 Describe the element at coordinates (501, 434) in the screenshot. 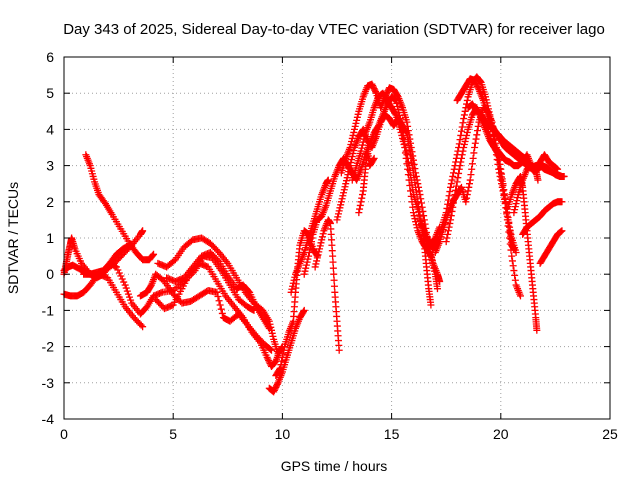

I see `x-tick-label: 20` at that location.